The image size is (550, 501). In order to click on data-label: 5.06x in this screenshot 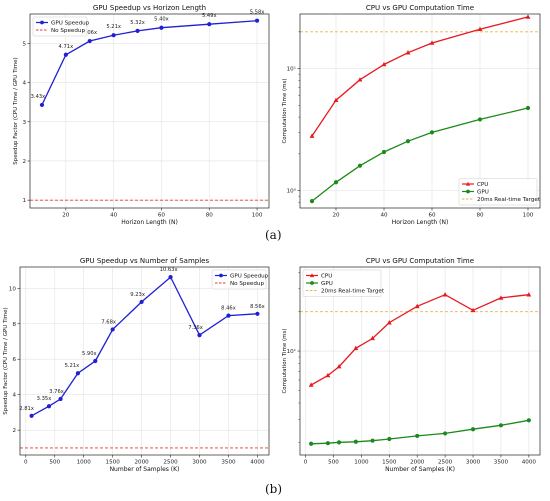, I will do `click(89, 33)`.